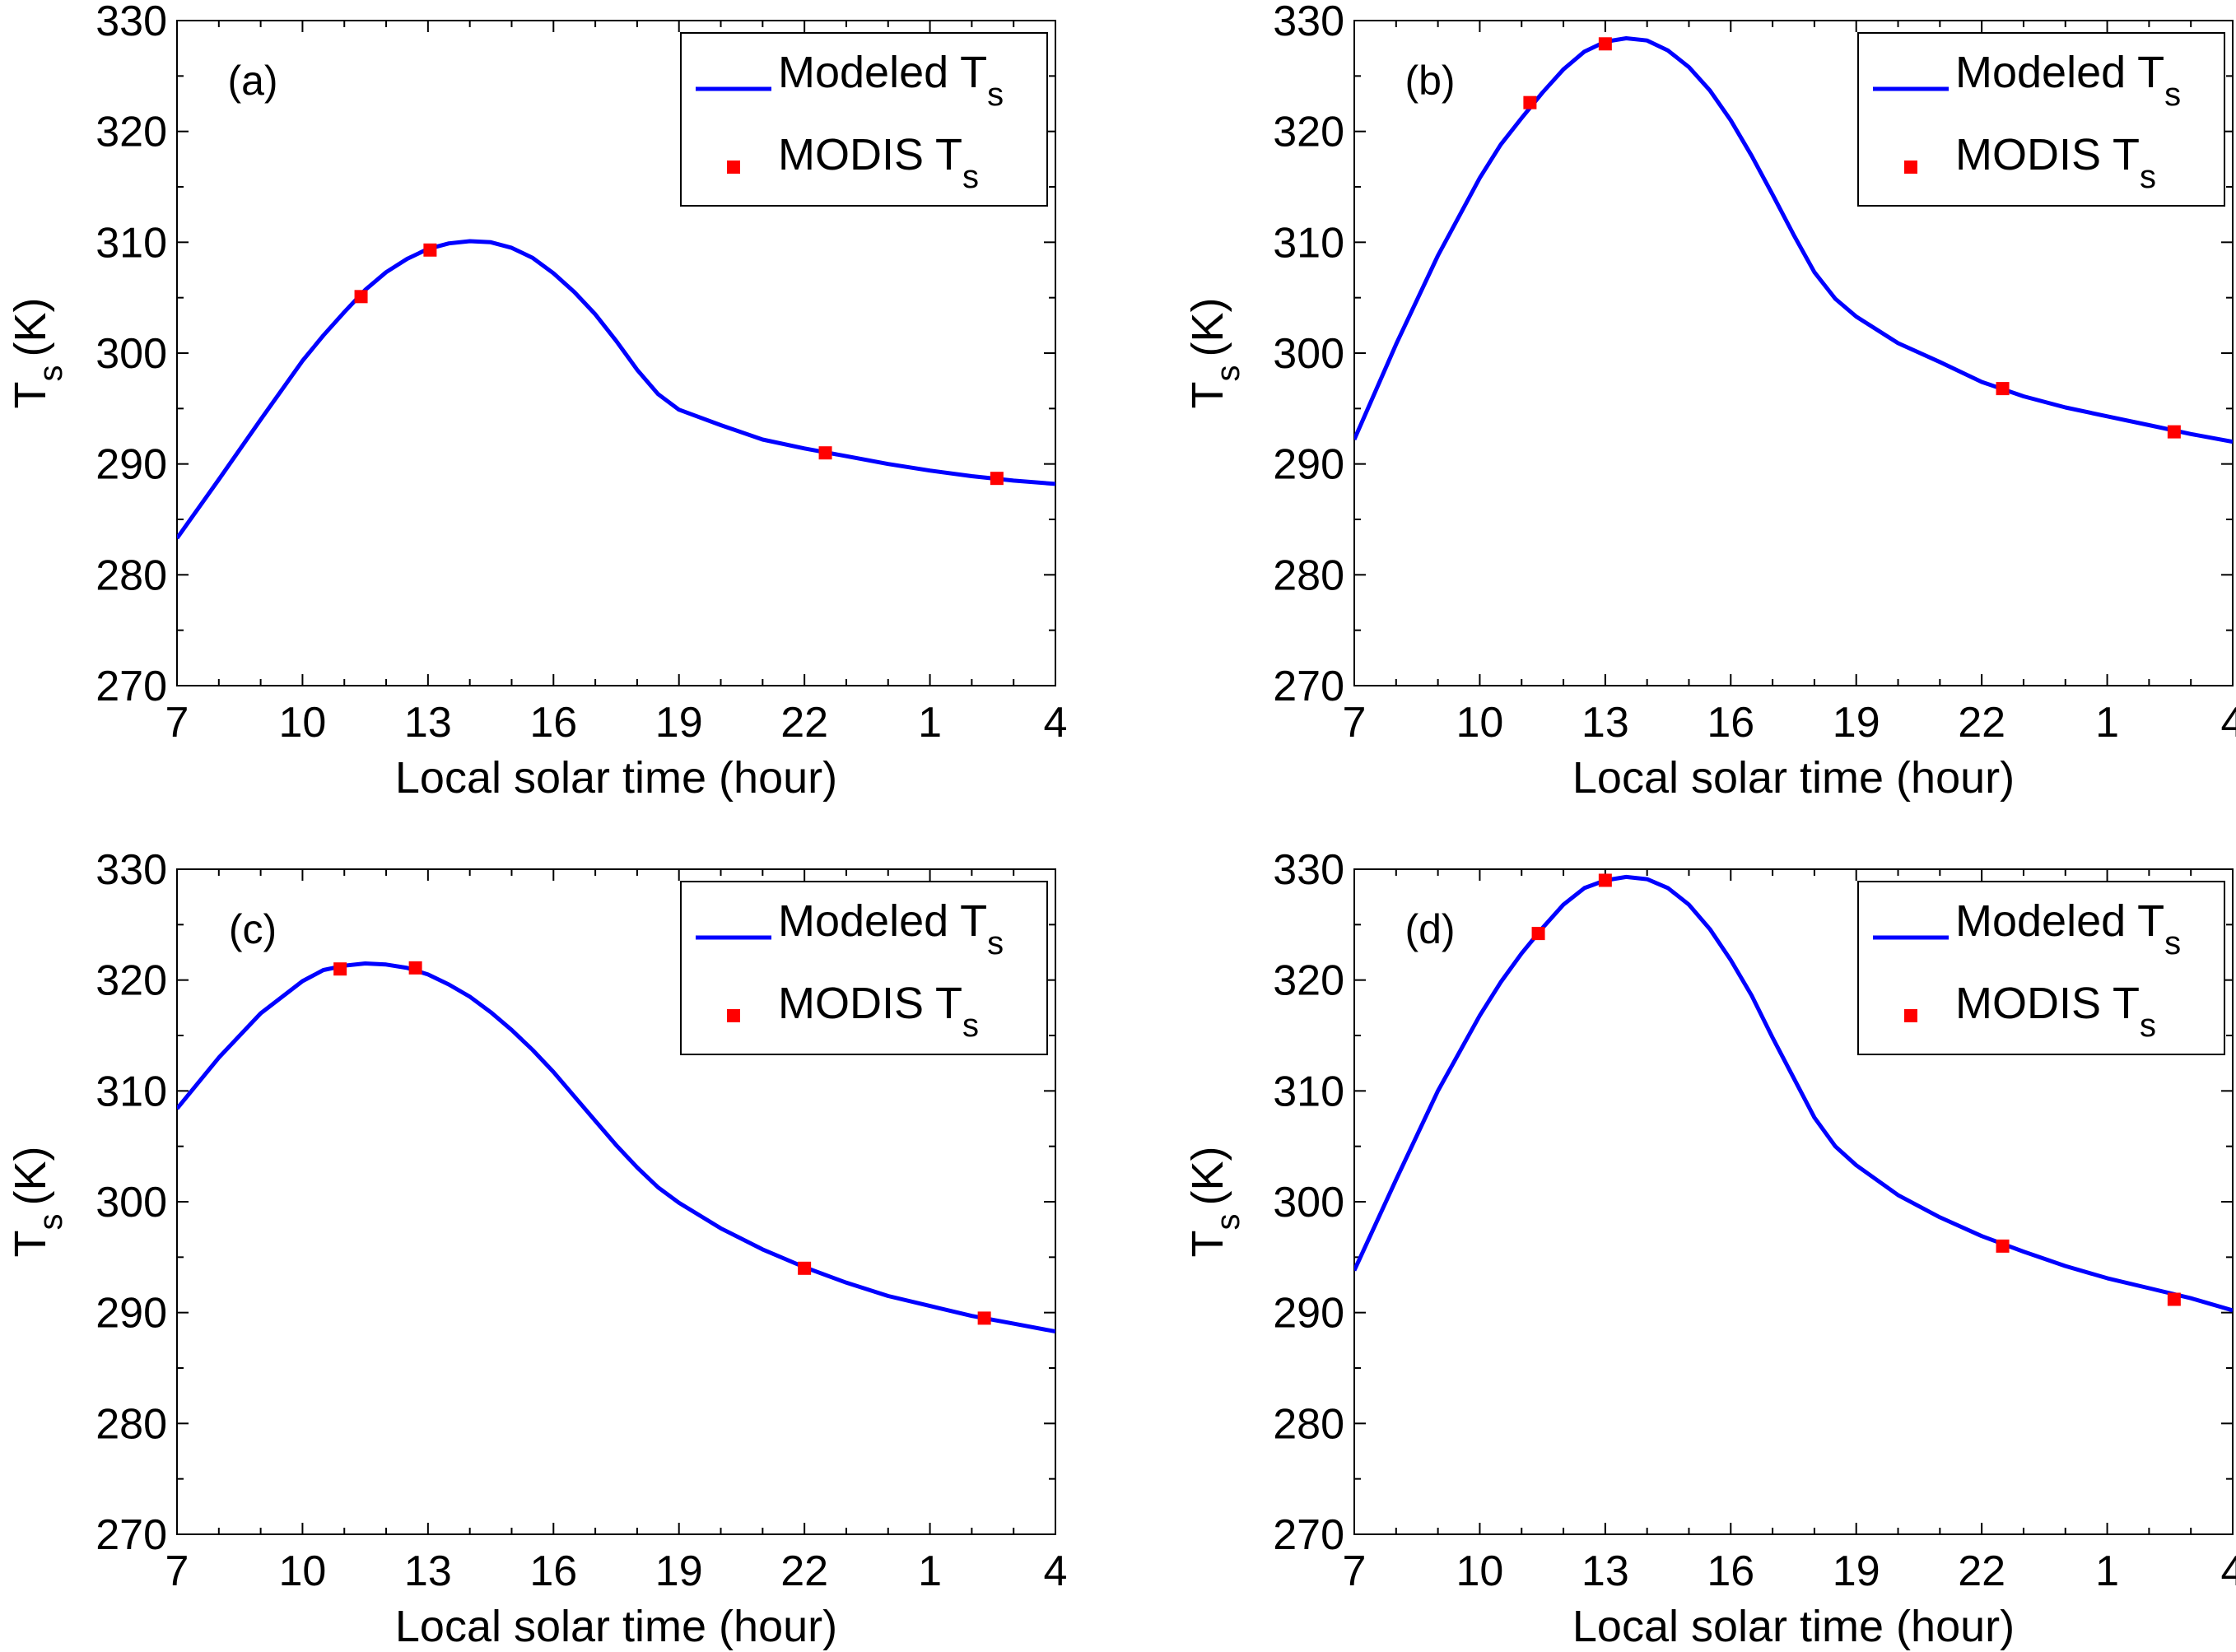  Describe the element at coordinates (1429, 81) in the screenshot. I see `panel-label: (b)` at that location.